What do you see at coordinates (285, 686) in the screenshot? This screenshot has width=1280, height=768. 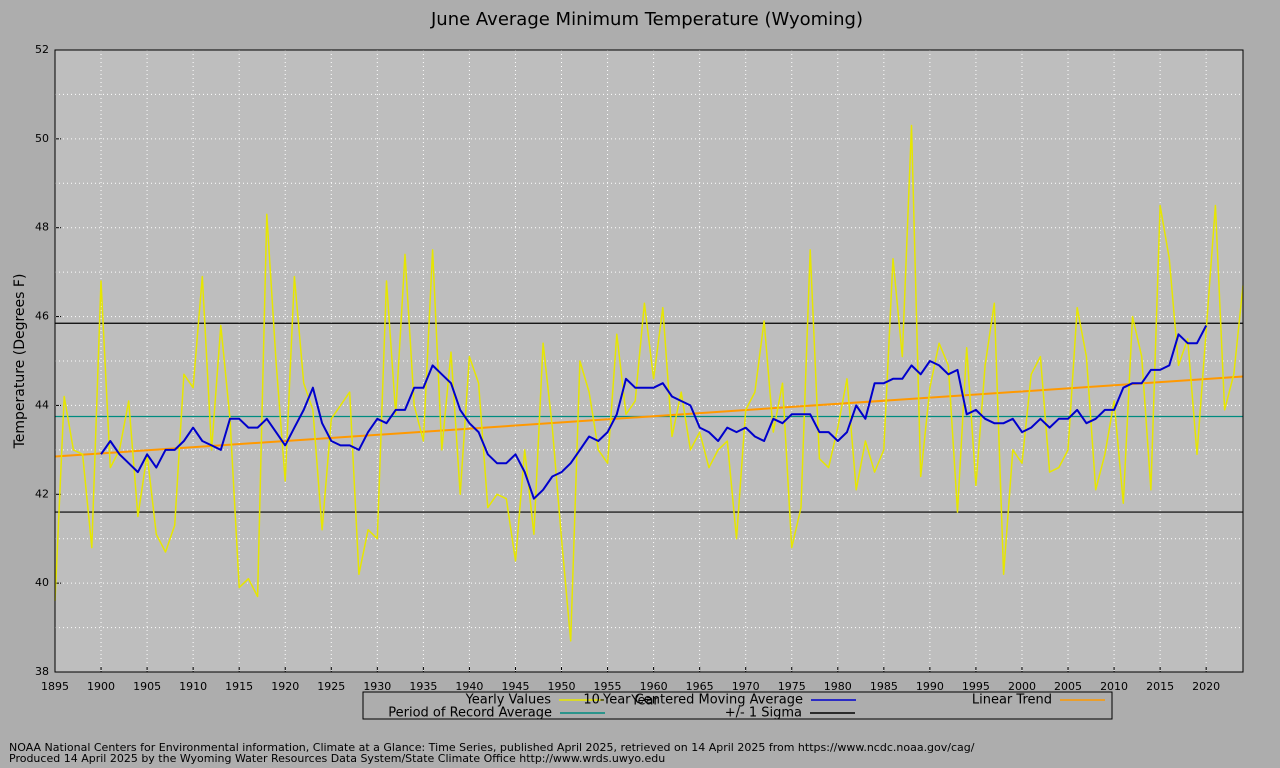 I see `x-tick-label: 1920` at bounding box center [285, 686].